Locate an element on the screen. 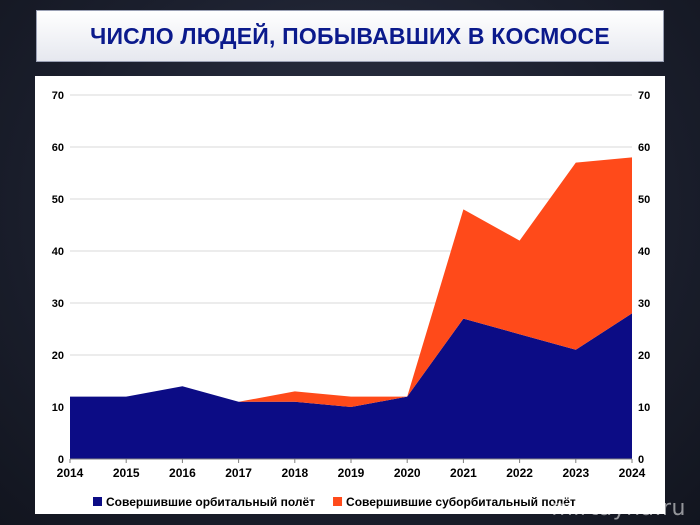 Image resolution: width=700 pixels, height=525 pixels. legend-label: Совершившие орбитальный полёт is located at coordinates (210, 502).